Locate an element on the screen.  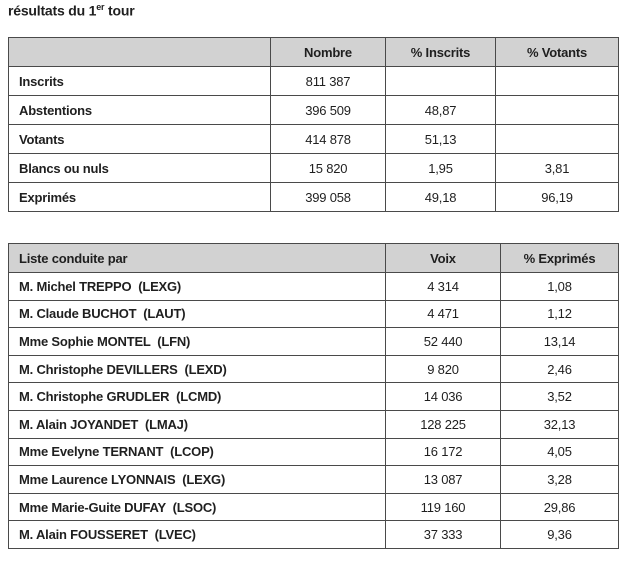
table-row: M. Claude BUCHOT (LAUT) 4 471 1,12 is located at coordinates (313, 314).